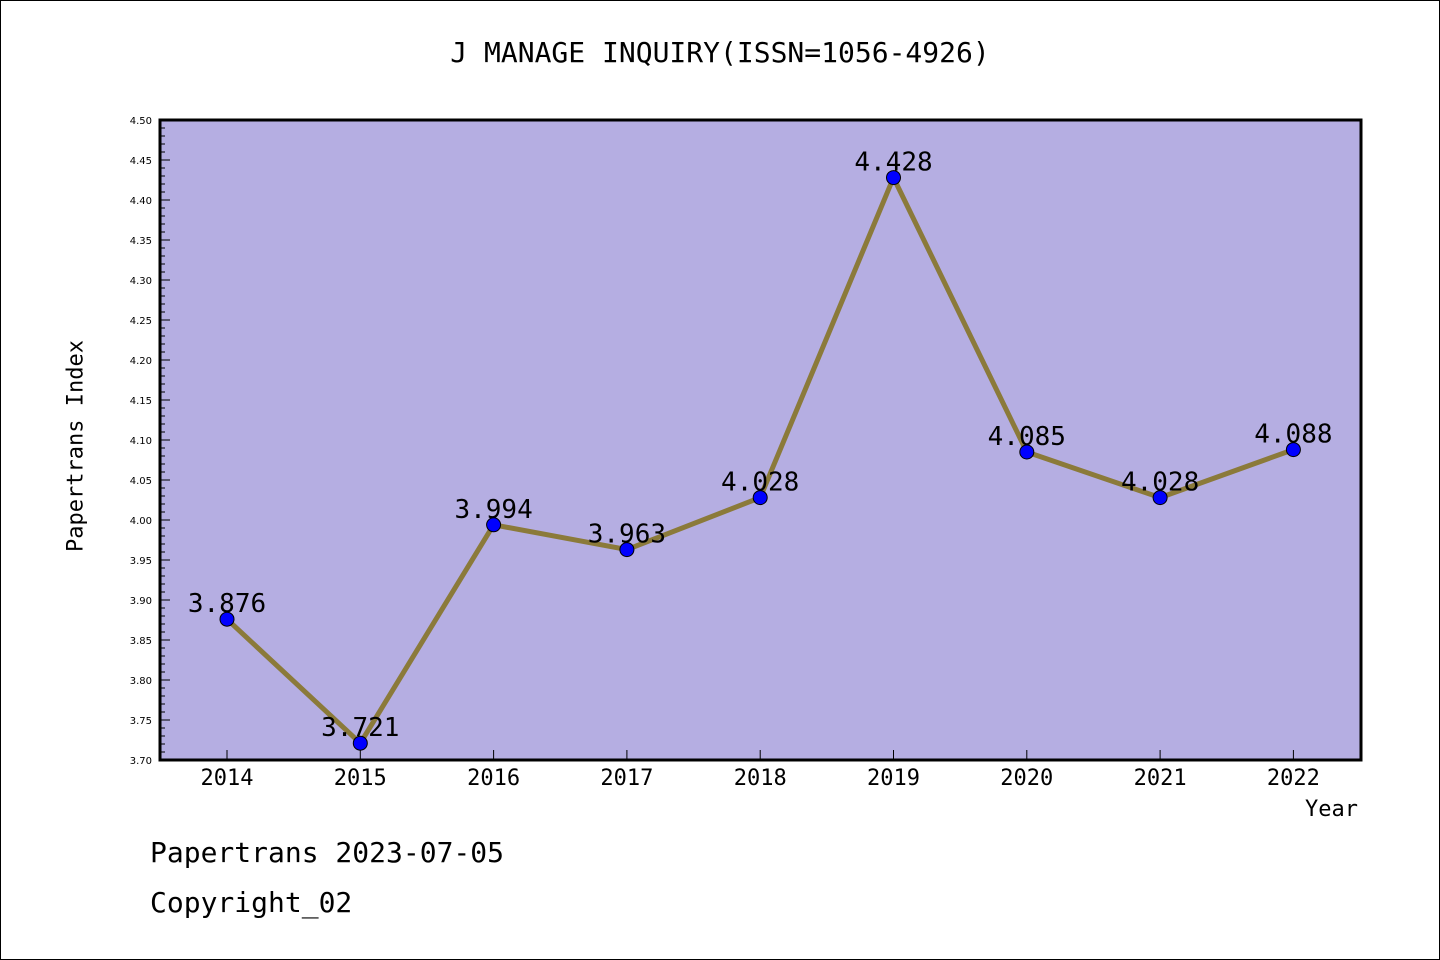  I want to click on y-tick-label: 3.70, so click(141, 761).